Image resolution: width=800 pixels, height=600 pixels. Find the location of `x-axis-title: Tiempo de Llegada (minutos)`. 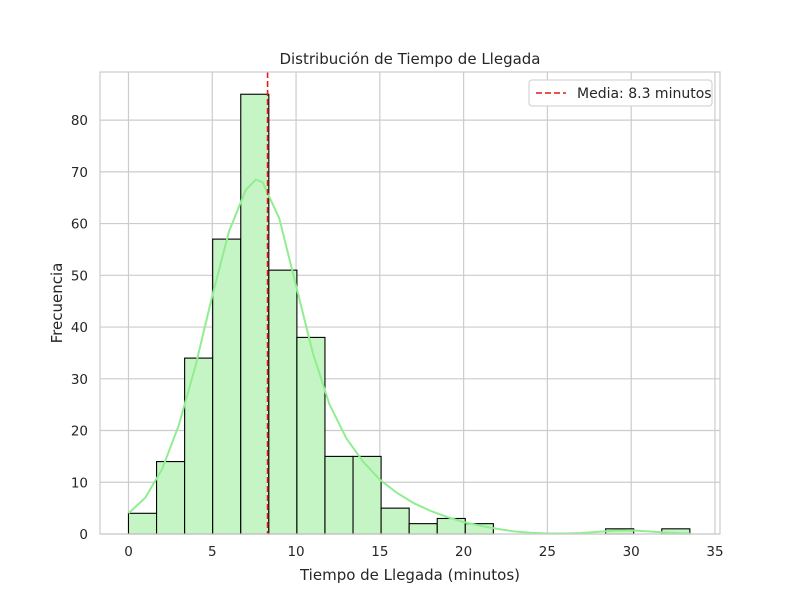

x-axis-title: Tiempo de Llegada (minutos) is located at coordinates (409, 575).